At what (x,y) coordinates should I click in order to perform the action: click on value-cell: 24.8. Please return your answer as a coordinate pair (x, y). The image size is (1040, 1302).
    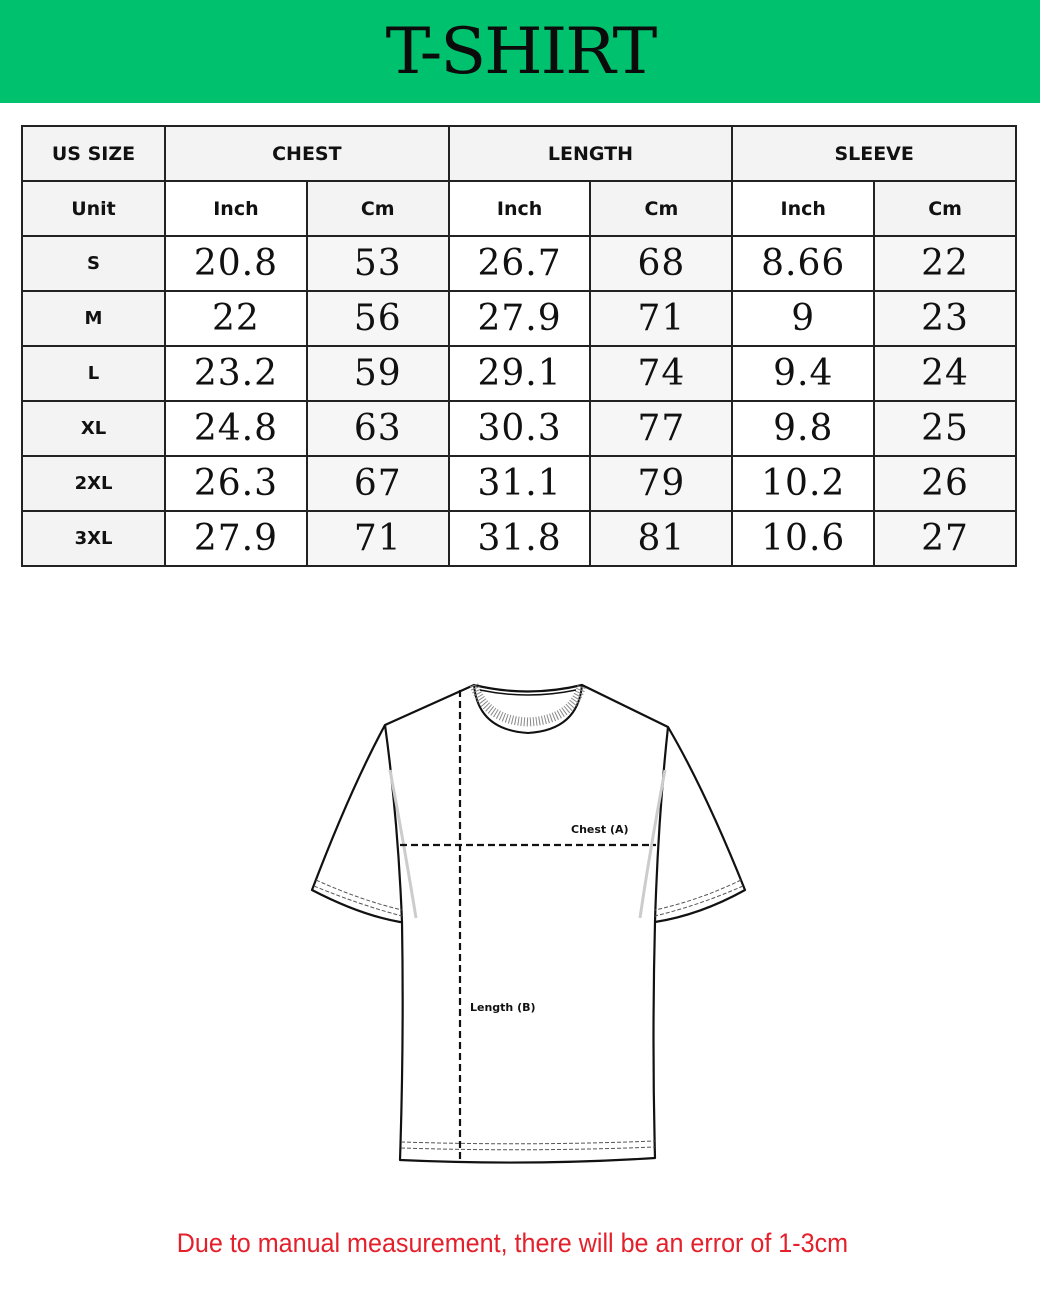
    Looking at the image, I should click on (236, 428).